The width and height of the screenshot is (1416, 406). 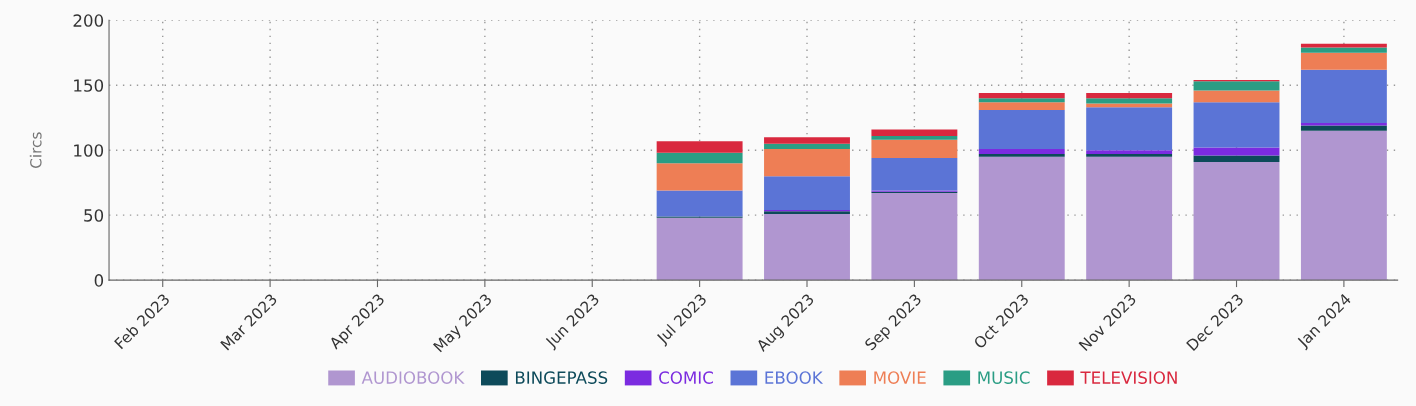 What do you see at coordinates (686, 377) in the screenshot?
I see `legend-label: COMIC` at bounding box center [686, 377].